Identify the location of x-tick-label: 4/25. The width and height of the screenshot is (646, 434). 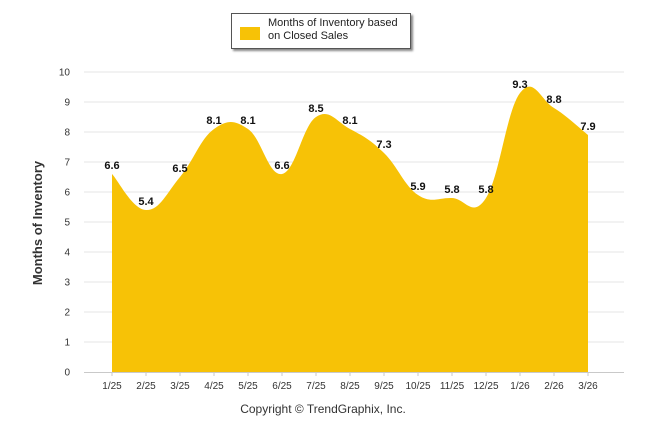
(214, 386).